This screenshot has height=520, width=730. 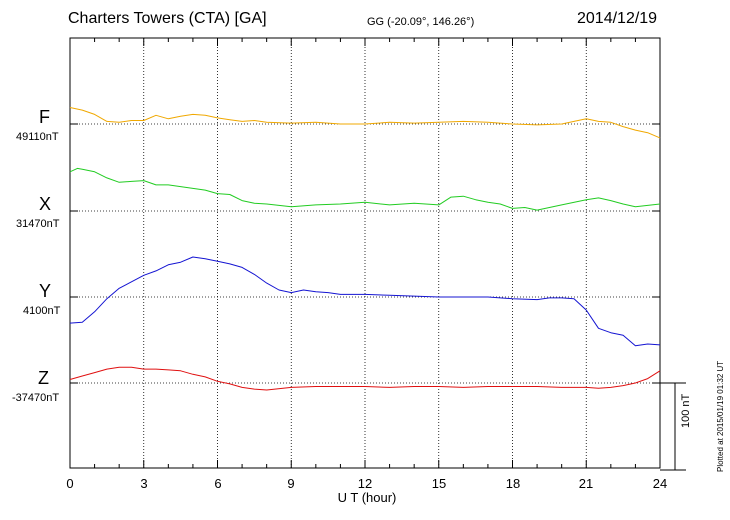 What do you see at coordinates (291, 483) in the screenshot?
I see `x-tick-label: 9` at bounding box center [291, 483].